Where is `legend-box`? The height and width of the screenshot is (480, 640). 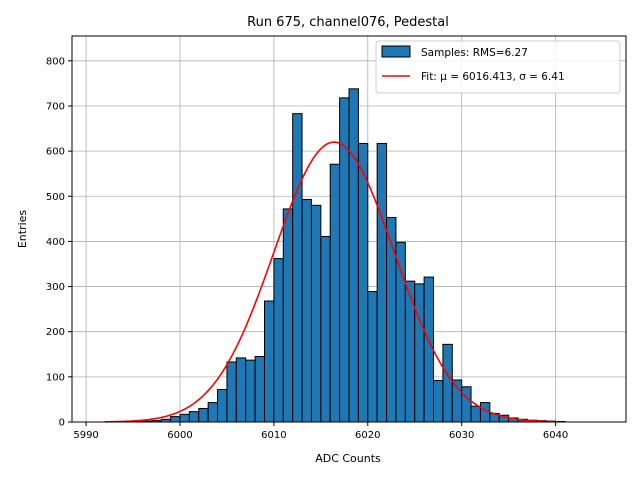 legend-box is located at coordinates (498, 67).